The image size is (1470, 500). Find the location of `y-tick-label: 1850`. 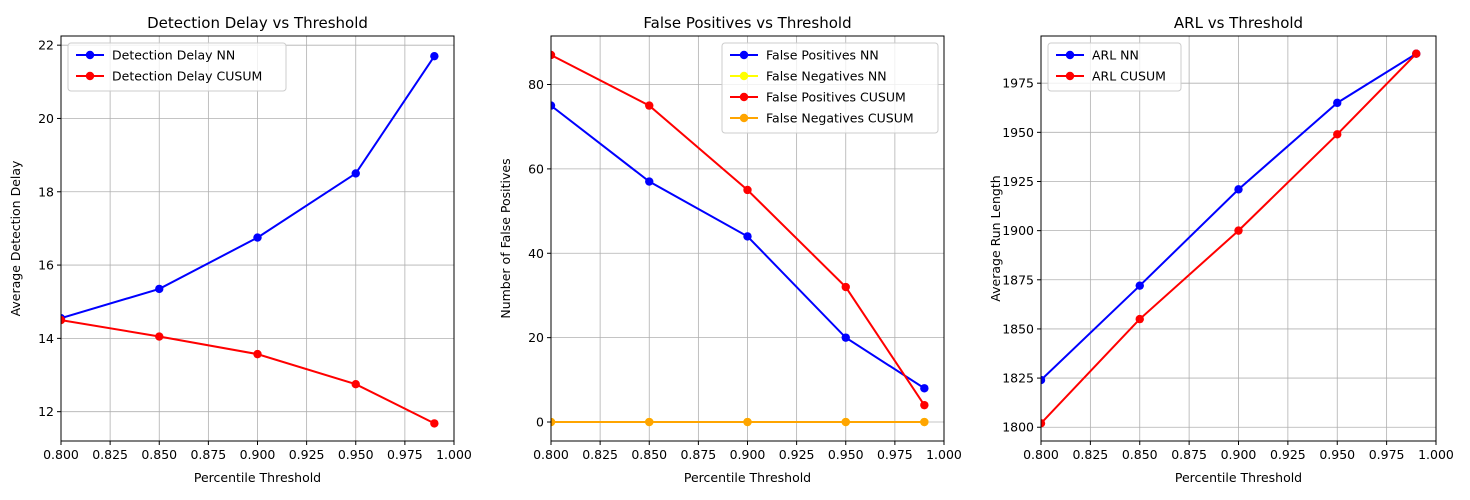

y-tick-label: 1850 is located at coordinates (1018, 328).